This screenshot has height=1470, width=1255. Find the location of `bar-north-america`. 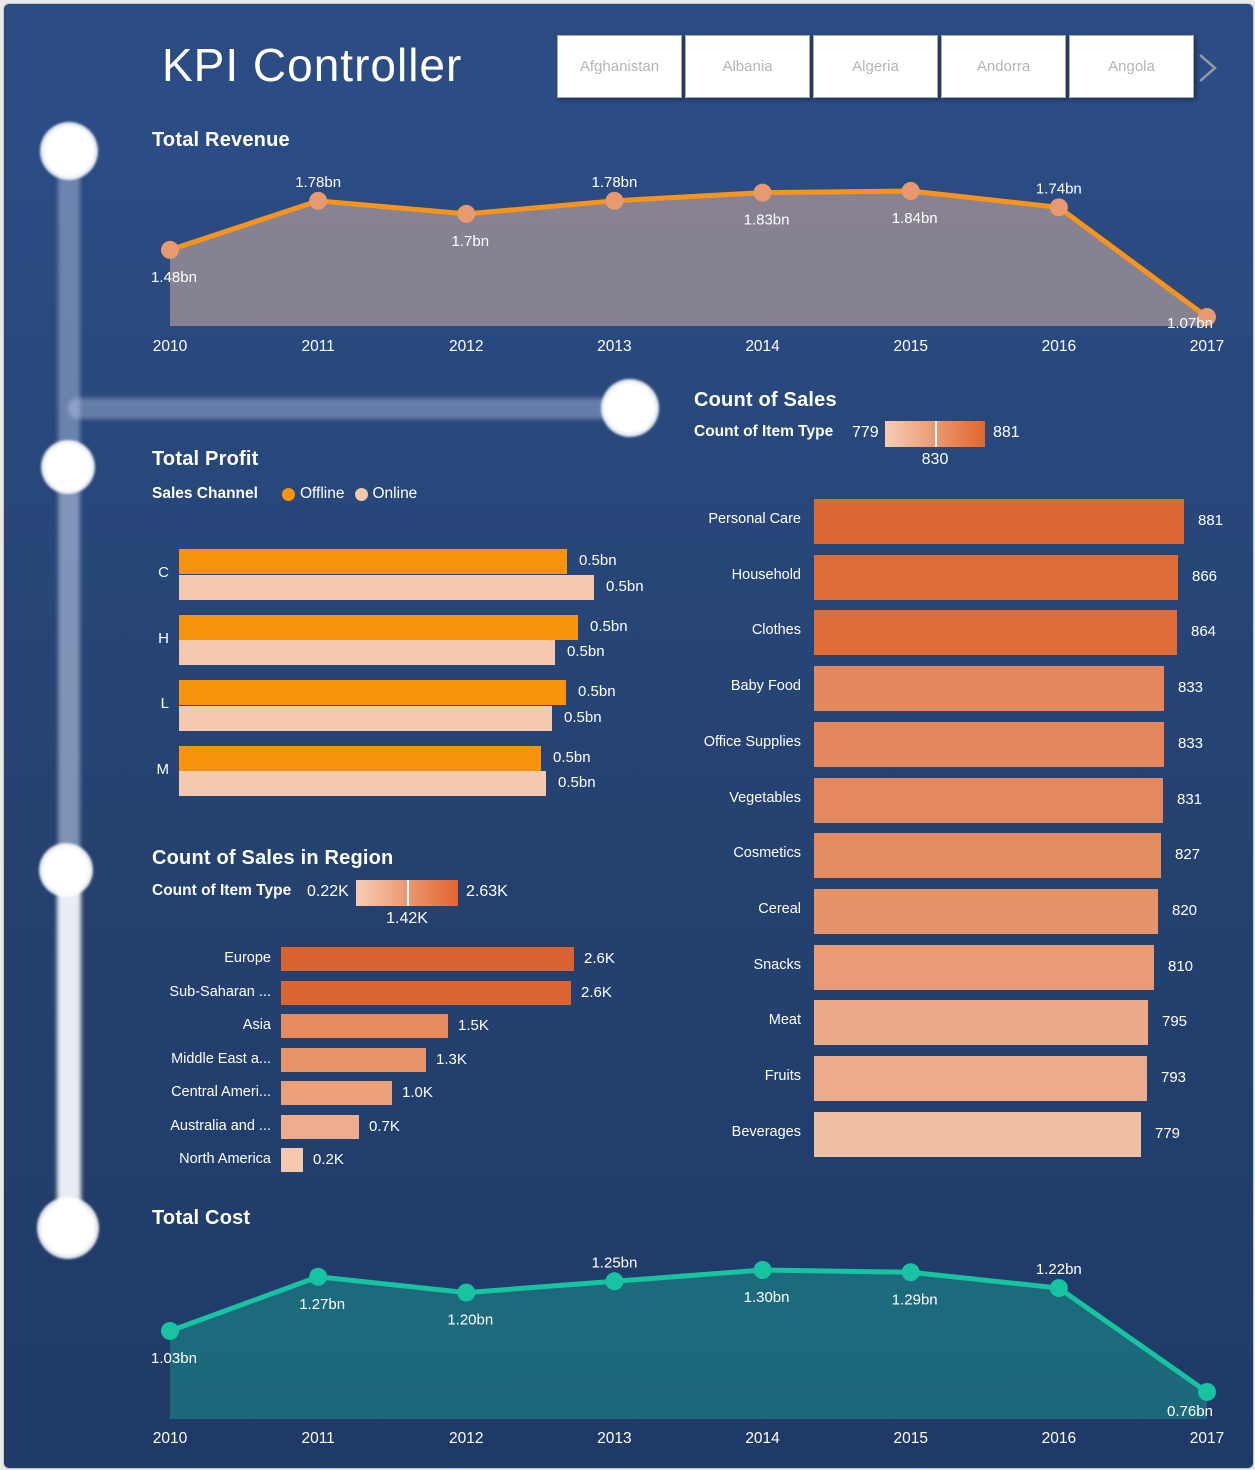

bar-north-america is located at coordinates (292, 1160).